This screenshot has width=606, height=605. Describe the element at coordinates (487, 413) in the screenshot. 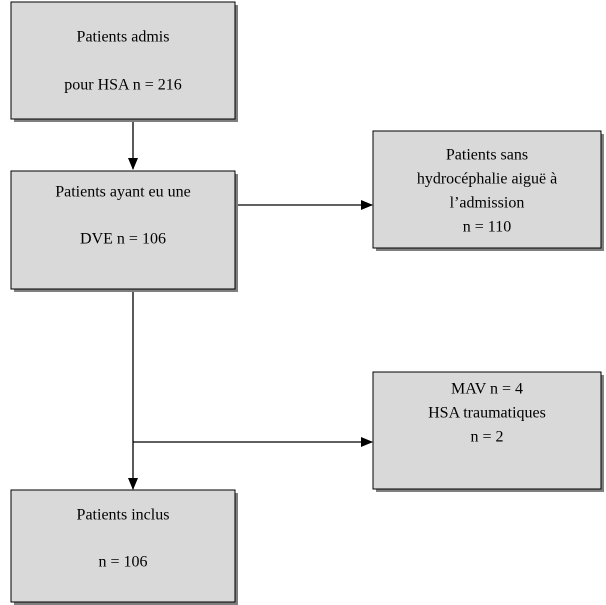

I see `node-label: HSA traumatiques` at that location.